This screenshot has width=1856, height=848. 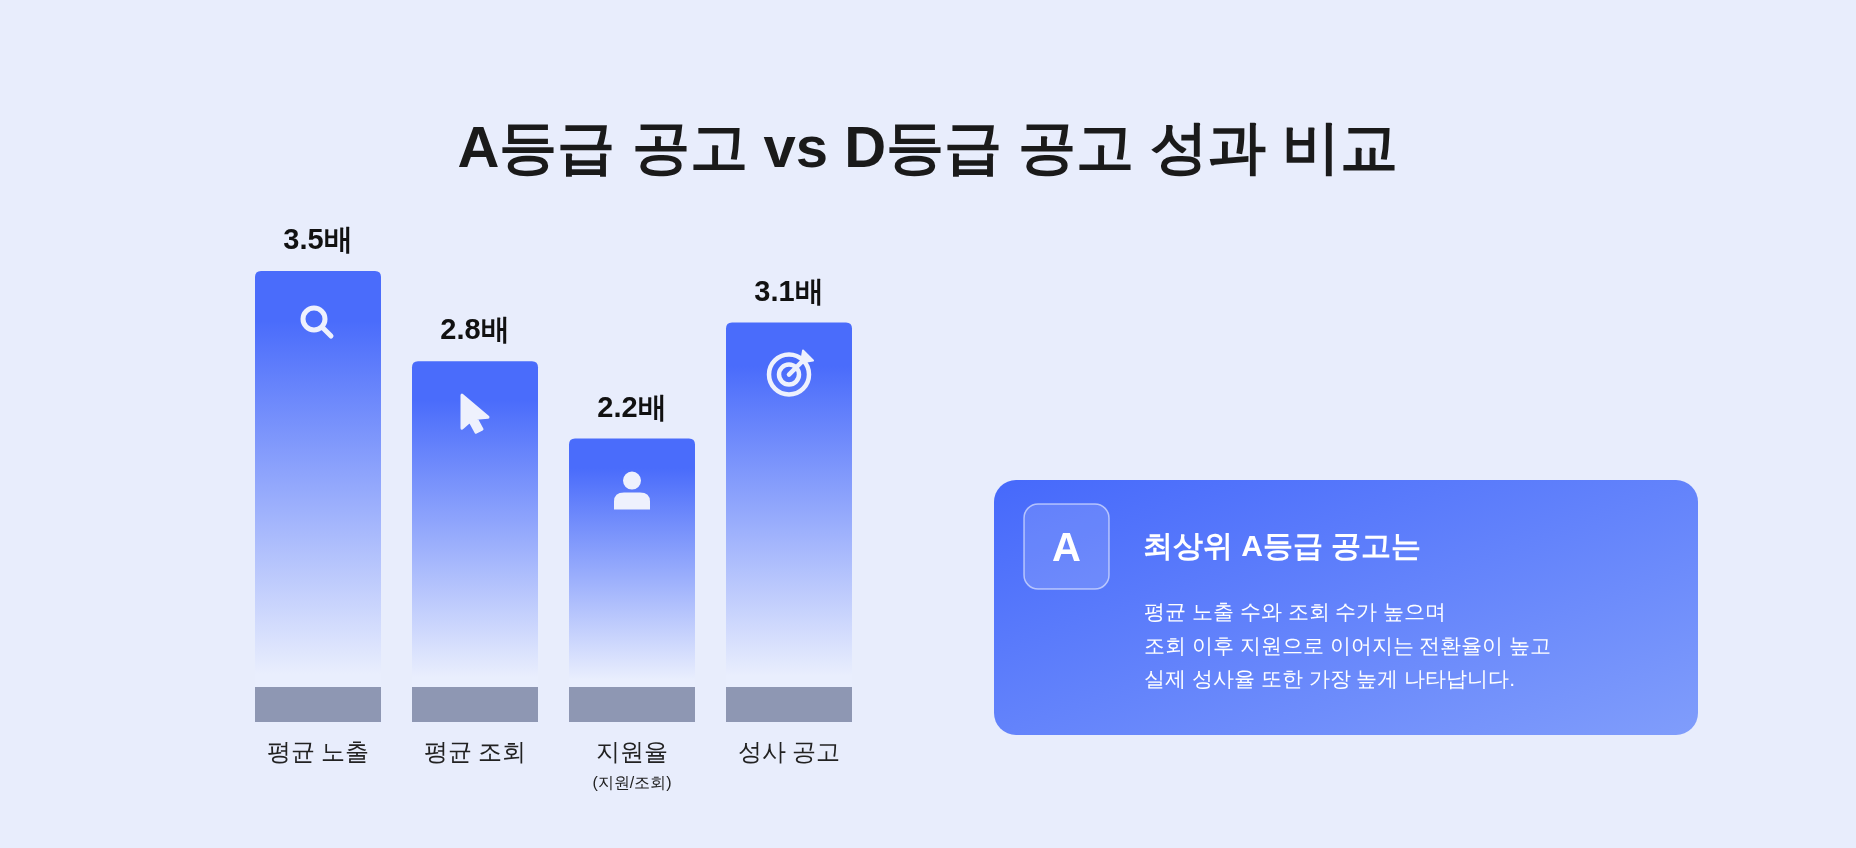 I want to click on card-text: 실제 성사율 또한 가장 높게 나타납니다., so click(x=1329, y=678).